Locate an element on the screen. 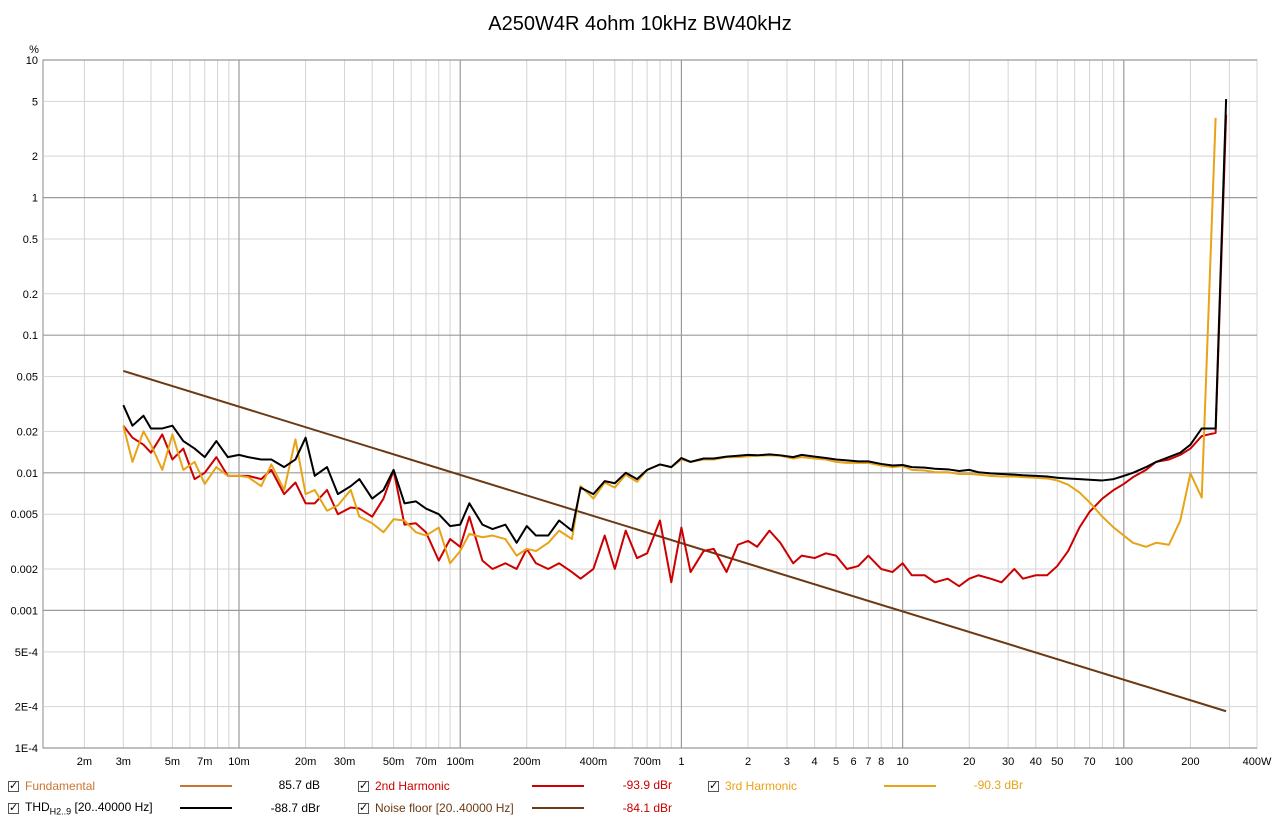 This screenshot has width=1280, height=824. y-tick-label: 0.005 is located at coordinates (24, 515).